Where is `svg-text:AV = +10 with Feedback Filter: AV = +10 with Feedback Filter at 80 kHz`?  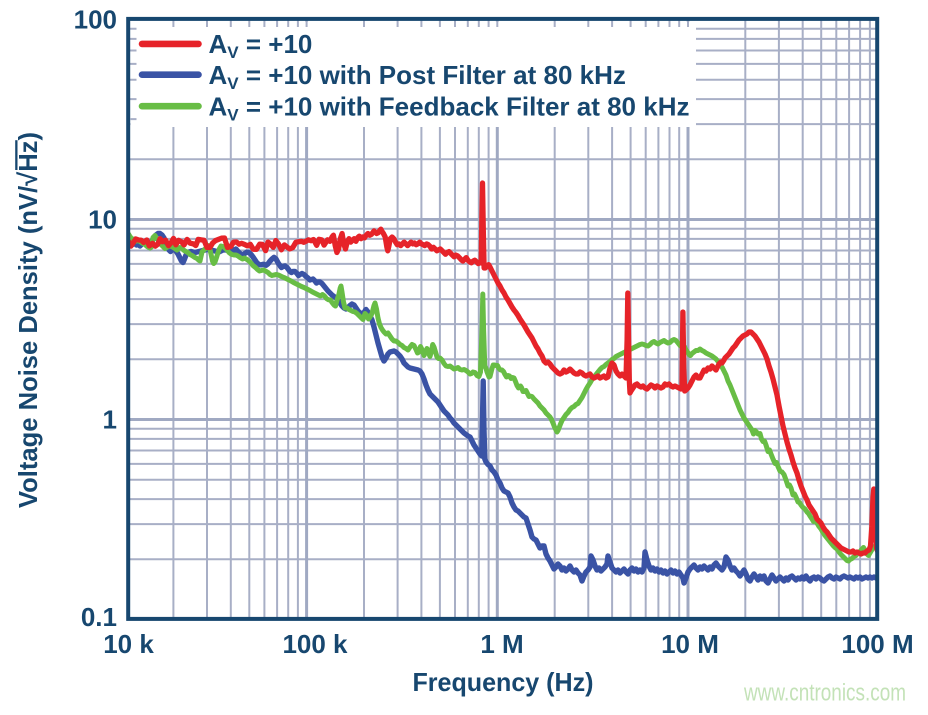 svg-text:AV = +10 with Feedback Filter: AV = +10 with Feedback Filter at 80 kHz is located at coordinates (449, 108).